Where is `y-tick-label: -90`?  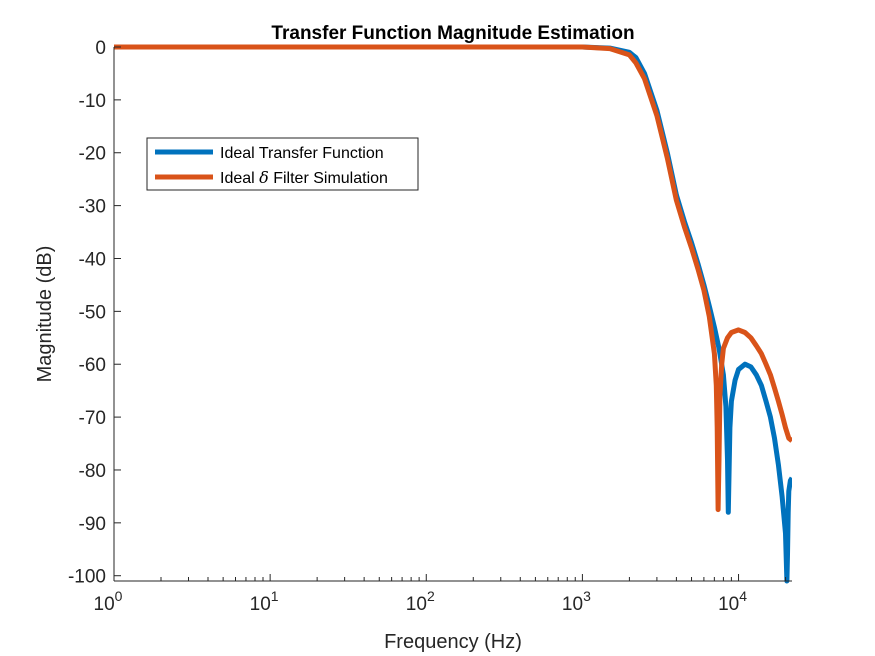
y-tick-label: -90 is located at coordinates (92, 524).